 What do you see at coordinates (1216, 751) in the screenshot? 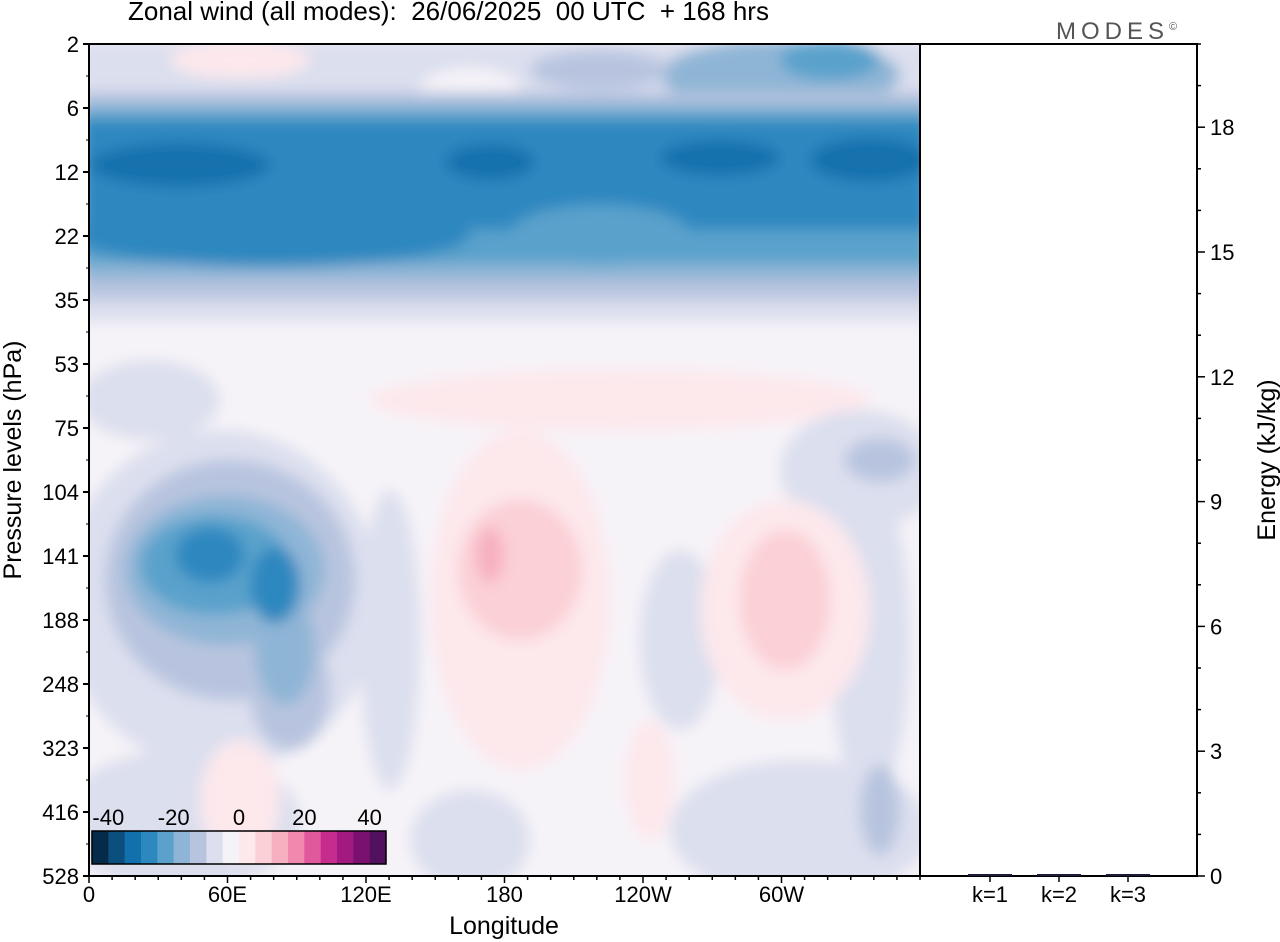
I see `energy-tick-label: 3` at bounding box center [1216, 751].